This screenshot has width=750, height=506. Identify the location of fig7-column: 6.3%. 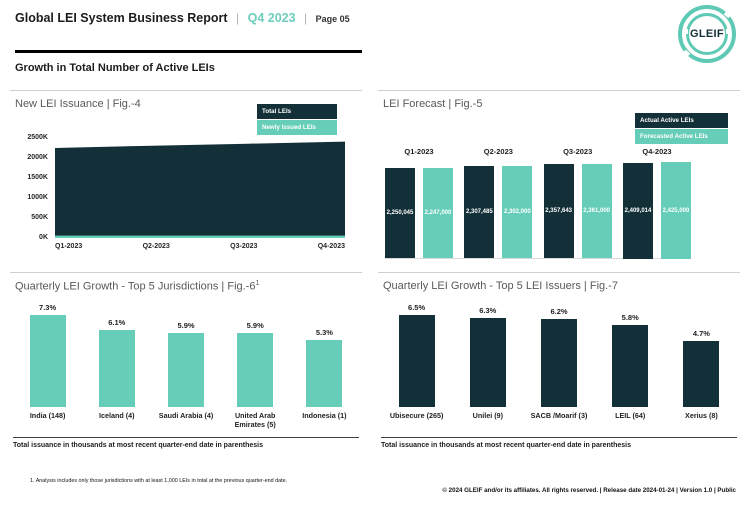
(487, 355).